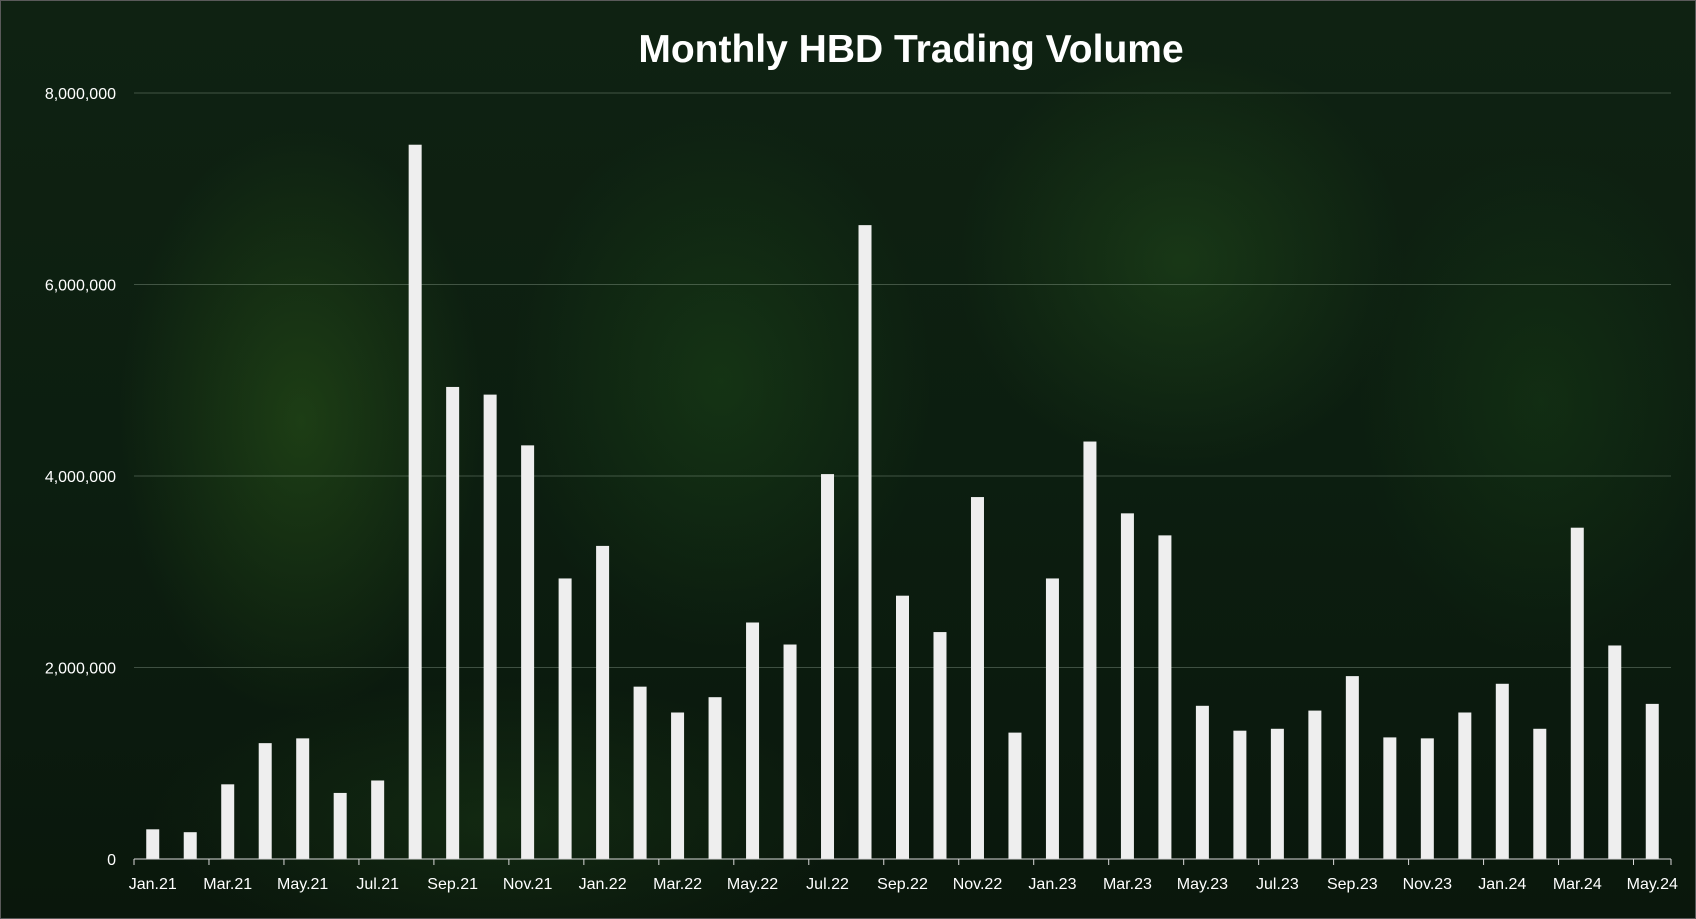  What do you see at coordinates (1202, 884) in the screenshot?
I see `x-tick-label: May.23` at bounding box center [1202, 884].